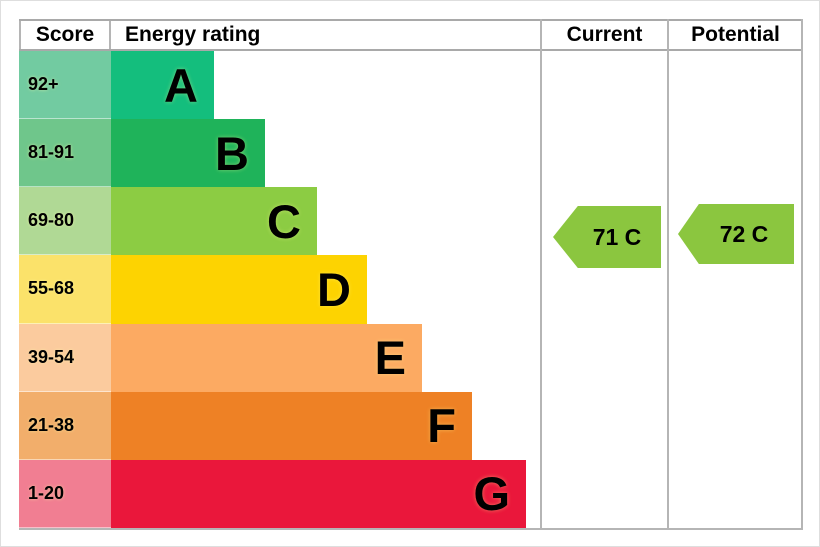 Image resolution: width=820 pixels, height=547 pixels. I want to click on rating-row-g: 1-20 G, so click(280, 493).